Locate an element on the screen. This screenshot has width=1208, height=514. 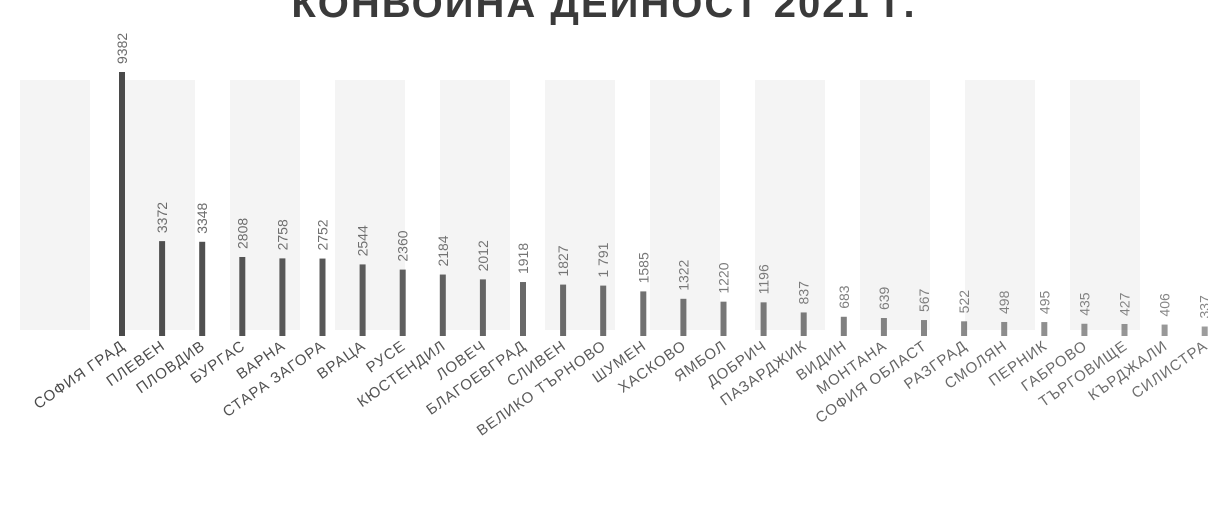
value-label: 495 is located at coordinates (1044, 302).